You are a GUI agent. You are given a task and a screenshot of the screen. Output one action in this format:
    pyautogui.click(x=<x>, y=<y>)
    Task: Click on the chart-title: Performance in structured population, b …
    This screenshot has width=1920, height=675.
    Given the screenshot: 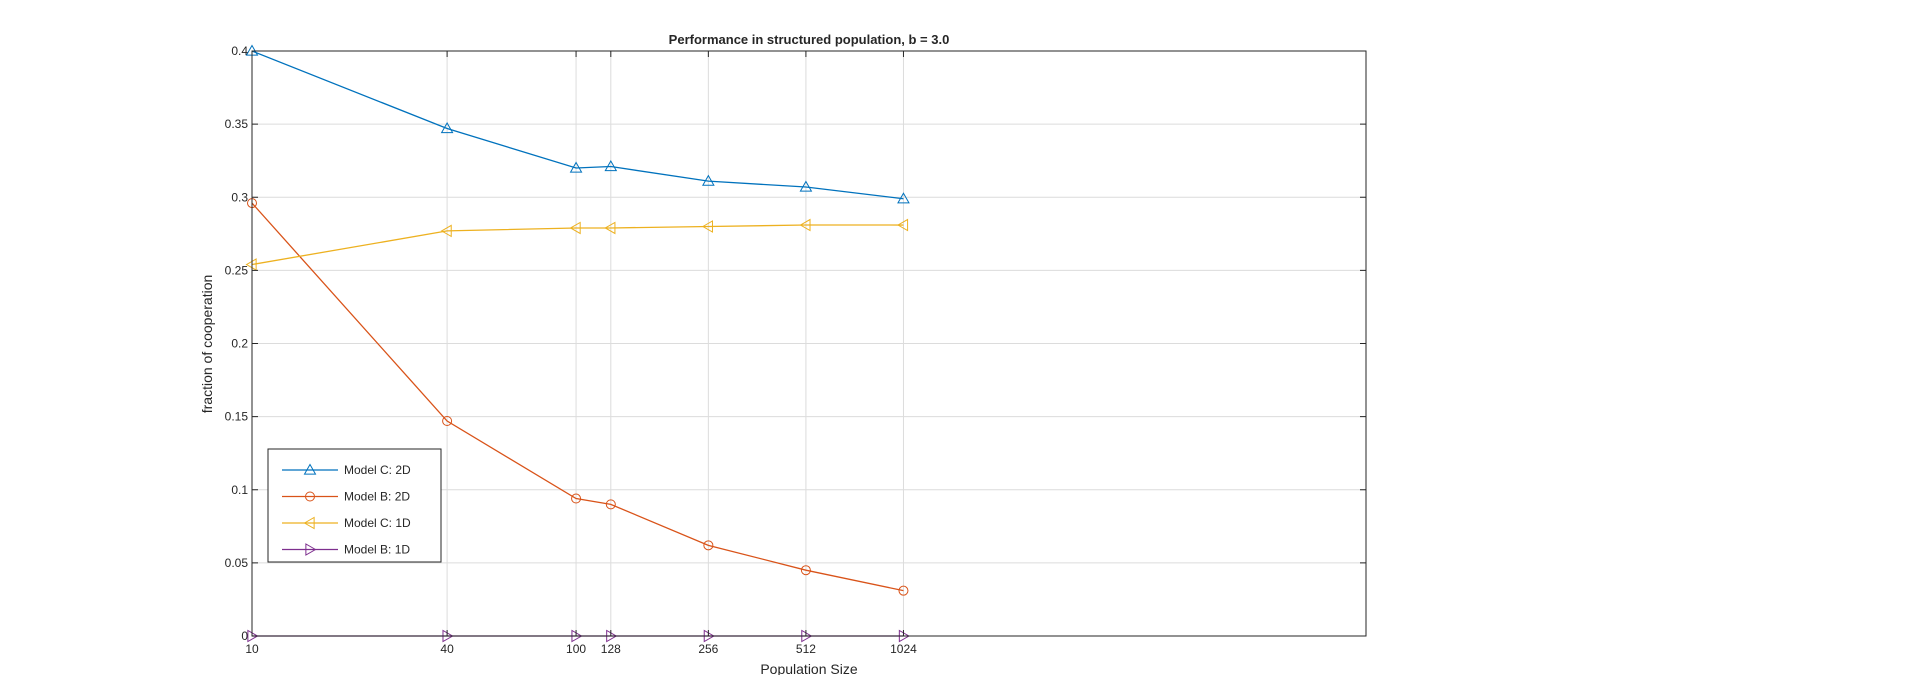 What is the action you would take?
    pyautogui.click(x=809, y=39)
    